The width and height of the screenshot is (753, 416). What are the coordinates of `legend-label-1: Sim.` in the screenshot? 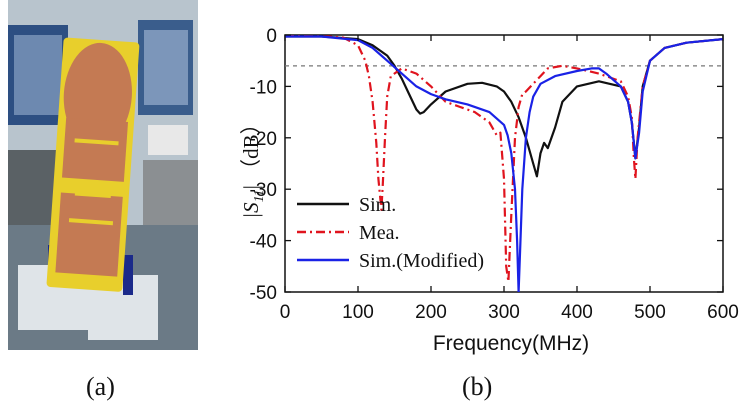 It's located at (377, 205).